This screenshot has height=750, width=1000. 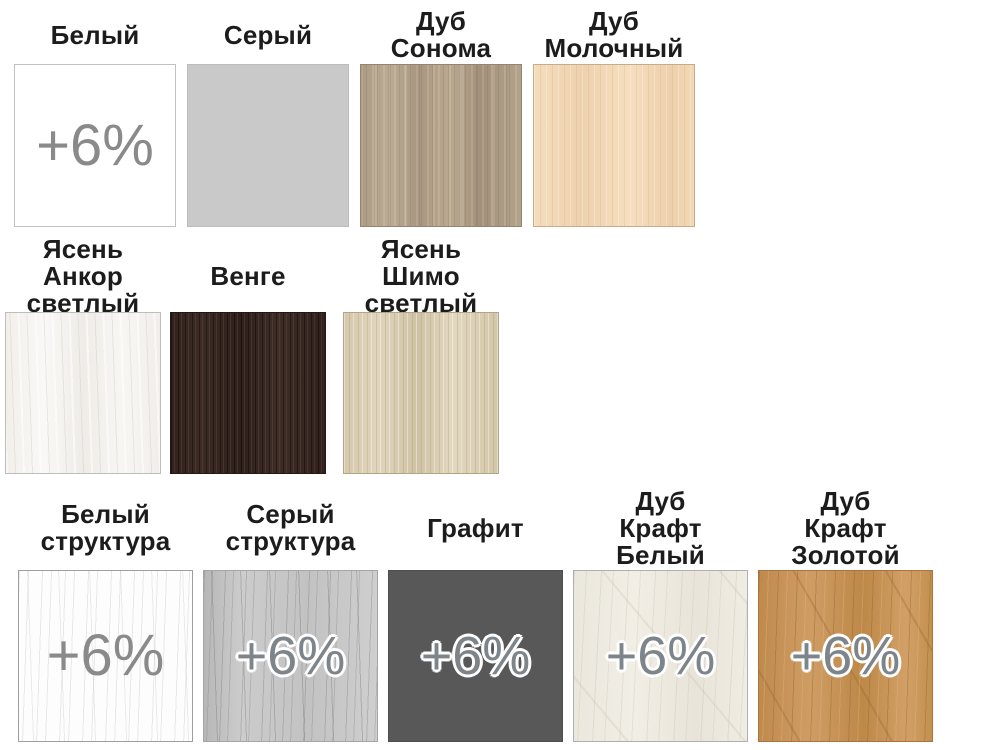 What do you see at coordinates (83, 275) in the screenshot?
I see `material-label: Ясень Анкор светлый` at bounding box center [83, 275].